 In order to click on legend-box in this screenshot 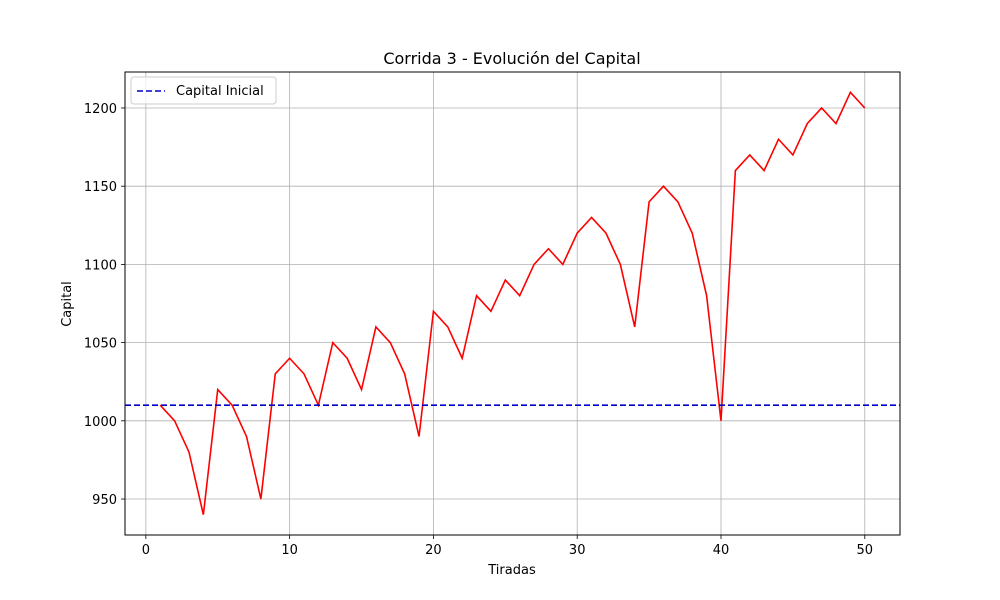, I will do `click(203, 90)`.